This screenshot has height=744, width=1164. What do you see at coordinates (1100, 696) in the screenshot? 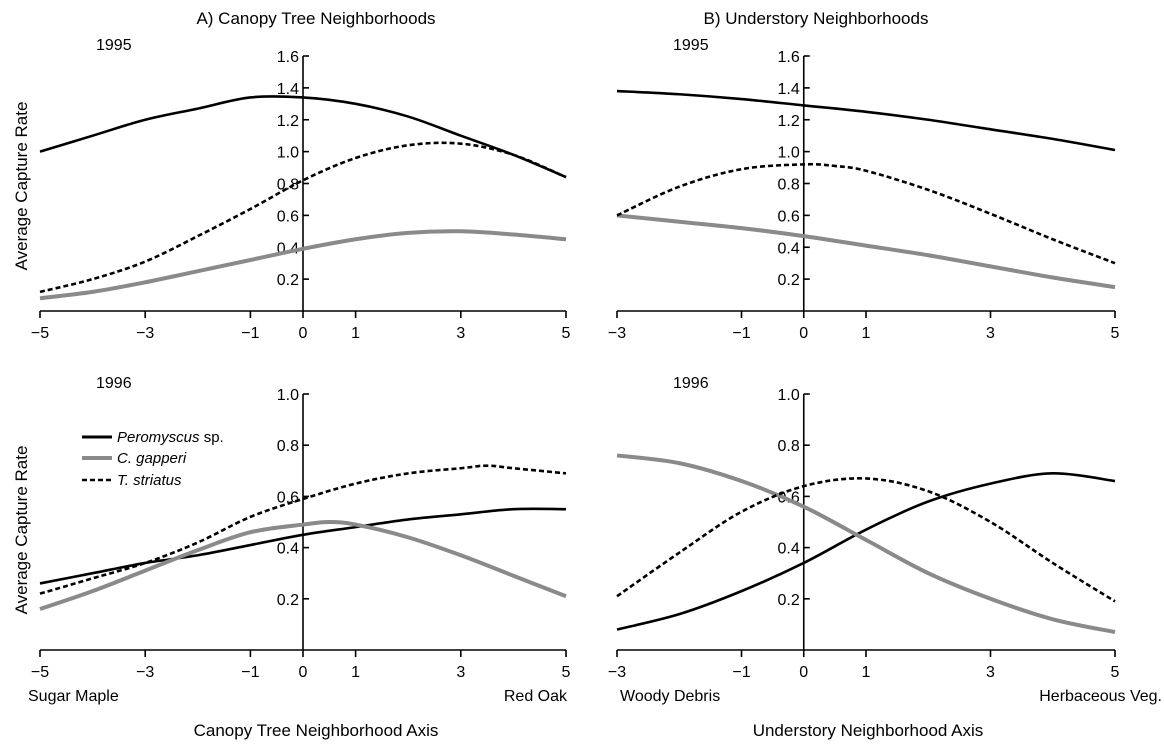
I see `x-end-label-herbaceous-veg: Herbaceous Veg.` at bounding box center [1100, 696].